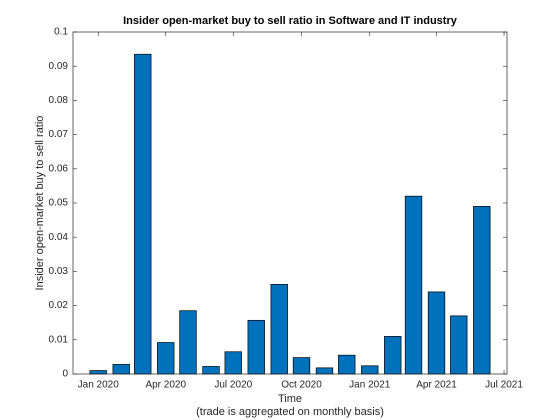 The height and width of the screenshot is (420, 560). Describe the element at coordinates (59, 339) in the screenshot. I see `y-tick-label: 0.01` at that location.